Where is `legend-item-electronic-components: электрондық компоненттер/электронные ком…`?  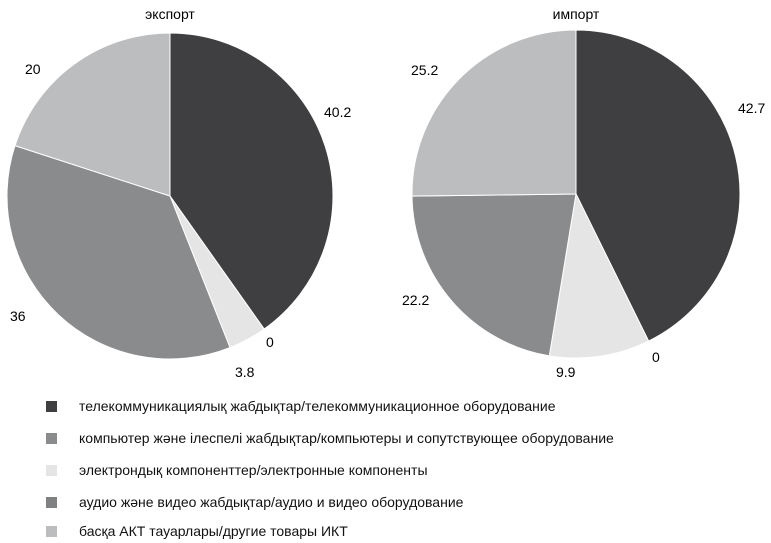
legend-item-electronic-components: электрондық компоненттер/электронные ком… is located at coordinates (396, 470).